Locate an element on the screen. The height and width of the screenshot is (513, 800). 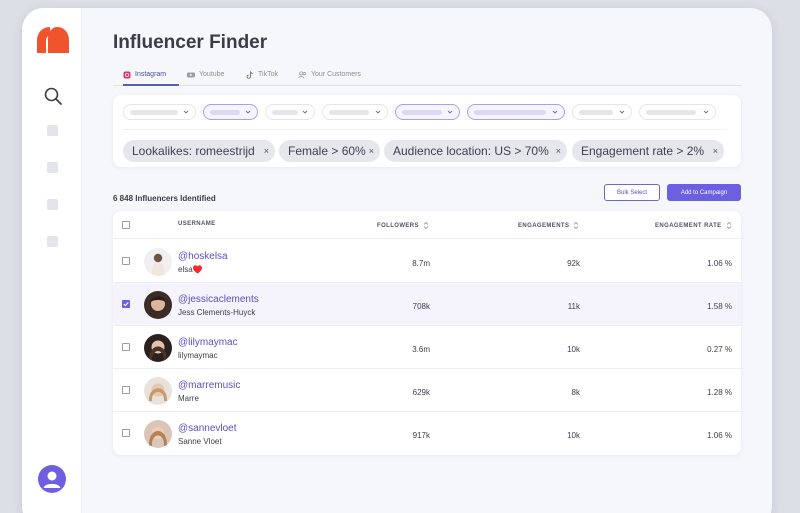
row-engagements: 8k is located at coordinates (575, 392).